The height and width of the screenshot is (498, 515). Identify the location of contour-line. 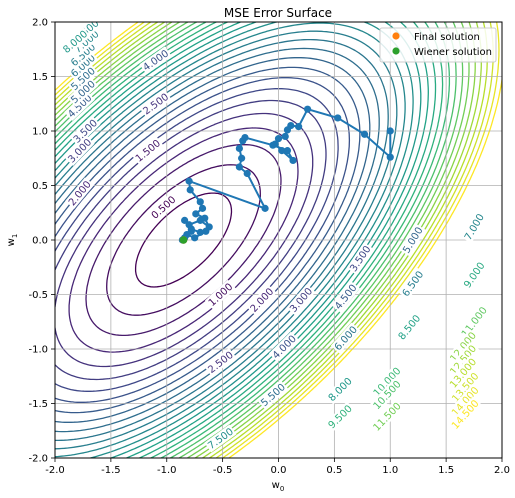
(183, 240).